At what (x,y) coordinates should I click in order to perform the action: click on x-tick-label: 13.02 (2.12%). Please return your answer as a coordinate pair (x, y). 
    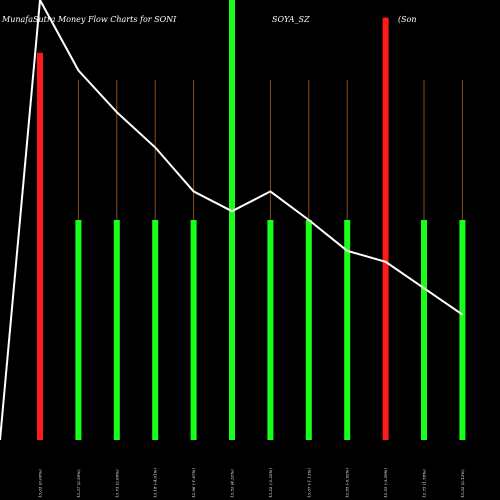
    Looking at the image, I should click on (462, 483).